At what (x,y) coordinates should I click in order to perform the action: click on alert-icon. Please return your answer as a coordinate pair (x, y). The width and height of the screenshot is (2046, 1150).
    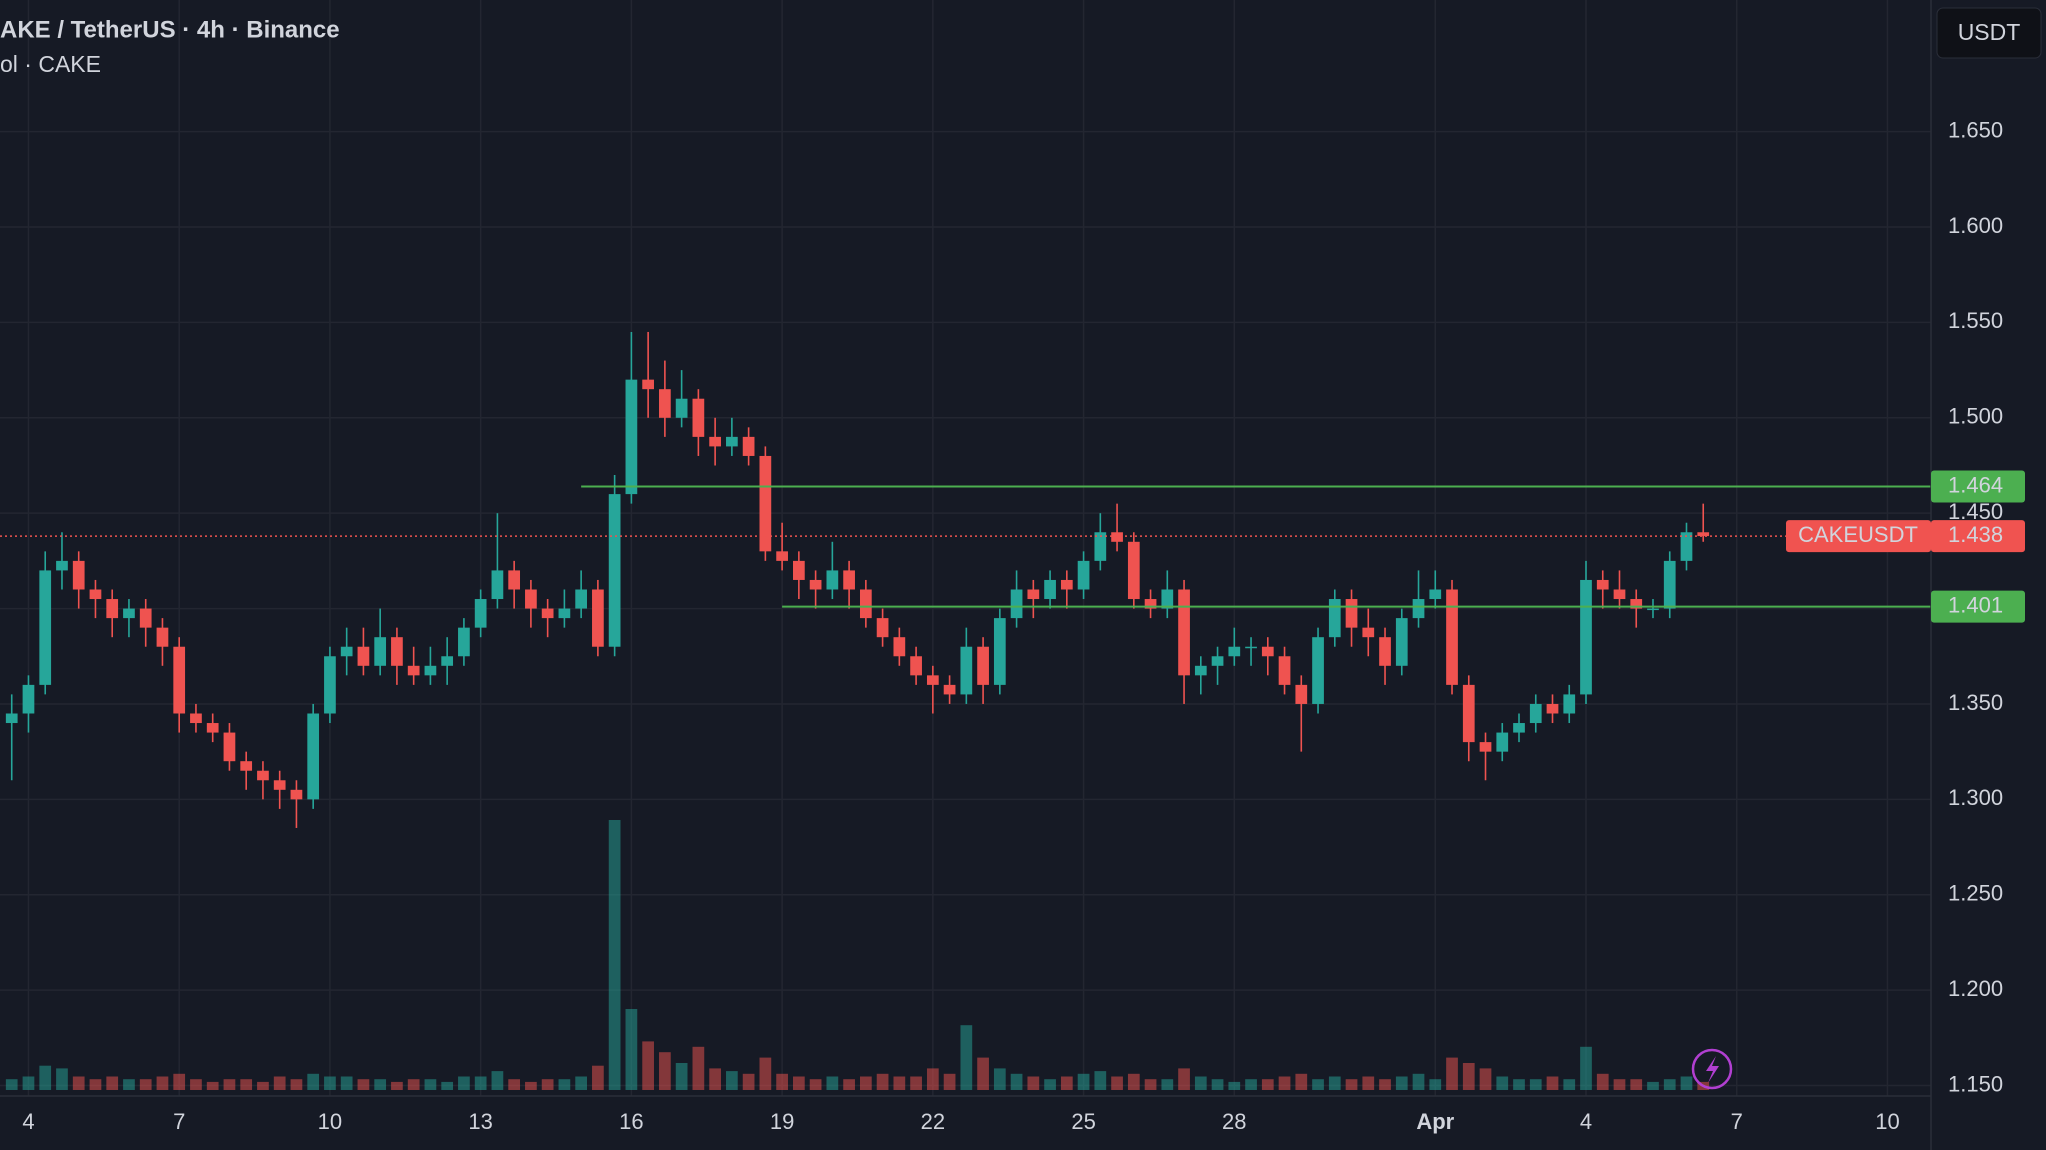
    Looking at the image, I should click on (1712, 1069).